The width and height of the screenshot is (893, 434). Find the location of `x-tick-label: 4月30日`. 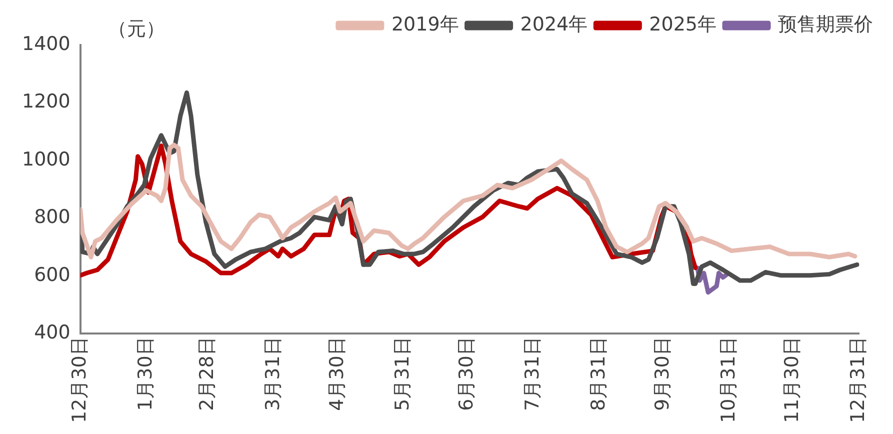

x-tick-label: 4月30日 is located at coordinates (337, 373).